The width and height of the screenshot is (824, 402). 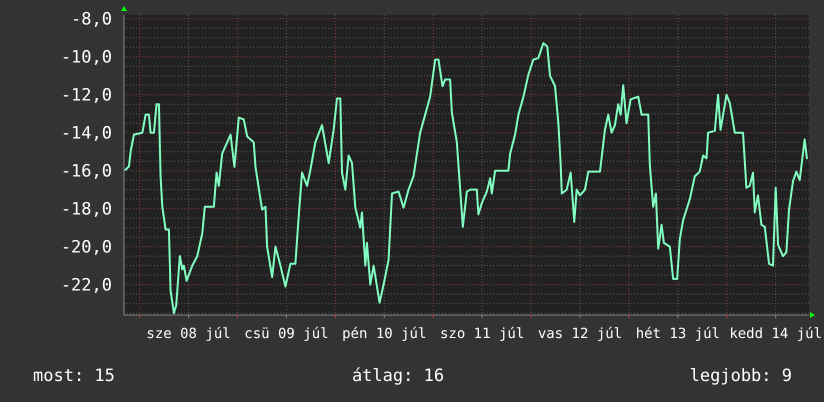 What do you see at coordinates (91, 20) in the screenshot?
I see `y-tick-label: -8,0` at bounding box center [91, 20].